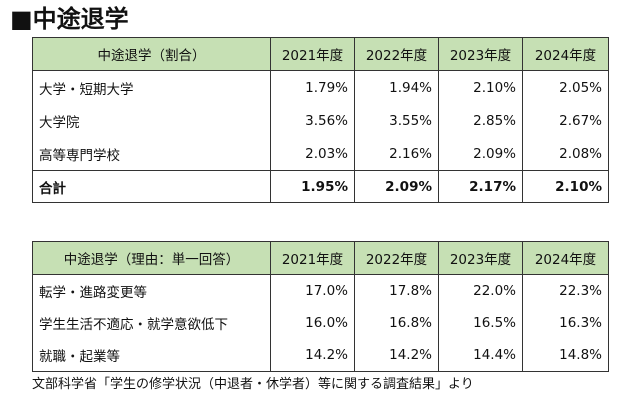 The image size is (640, 411). Describe the element at coordinates (312, 154) in the screenshot. I see `value-cell: 2.03%` at that location.